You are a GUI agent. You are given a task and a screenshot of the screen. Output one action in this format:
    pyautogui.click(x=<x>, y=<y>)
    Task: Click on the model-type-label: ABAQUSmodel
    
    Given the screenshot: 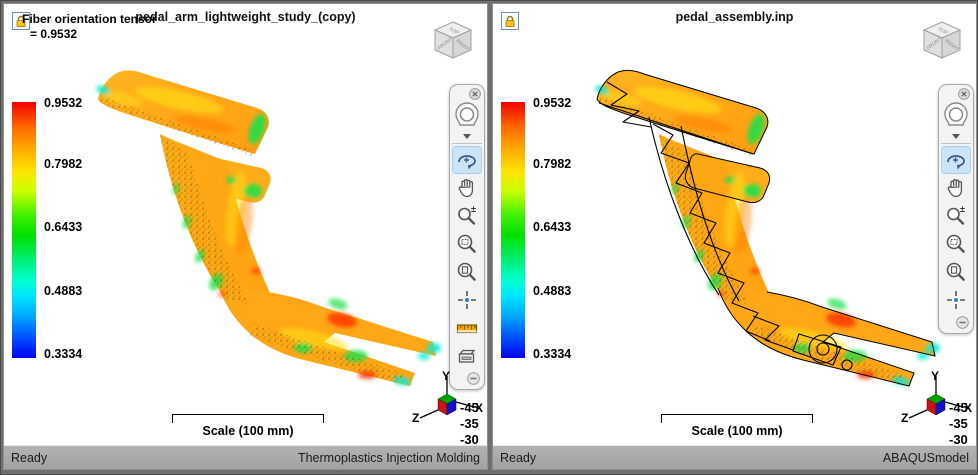 What is the action you would take?
    pyautogui.click(x=925, y=457)
    